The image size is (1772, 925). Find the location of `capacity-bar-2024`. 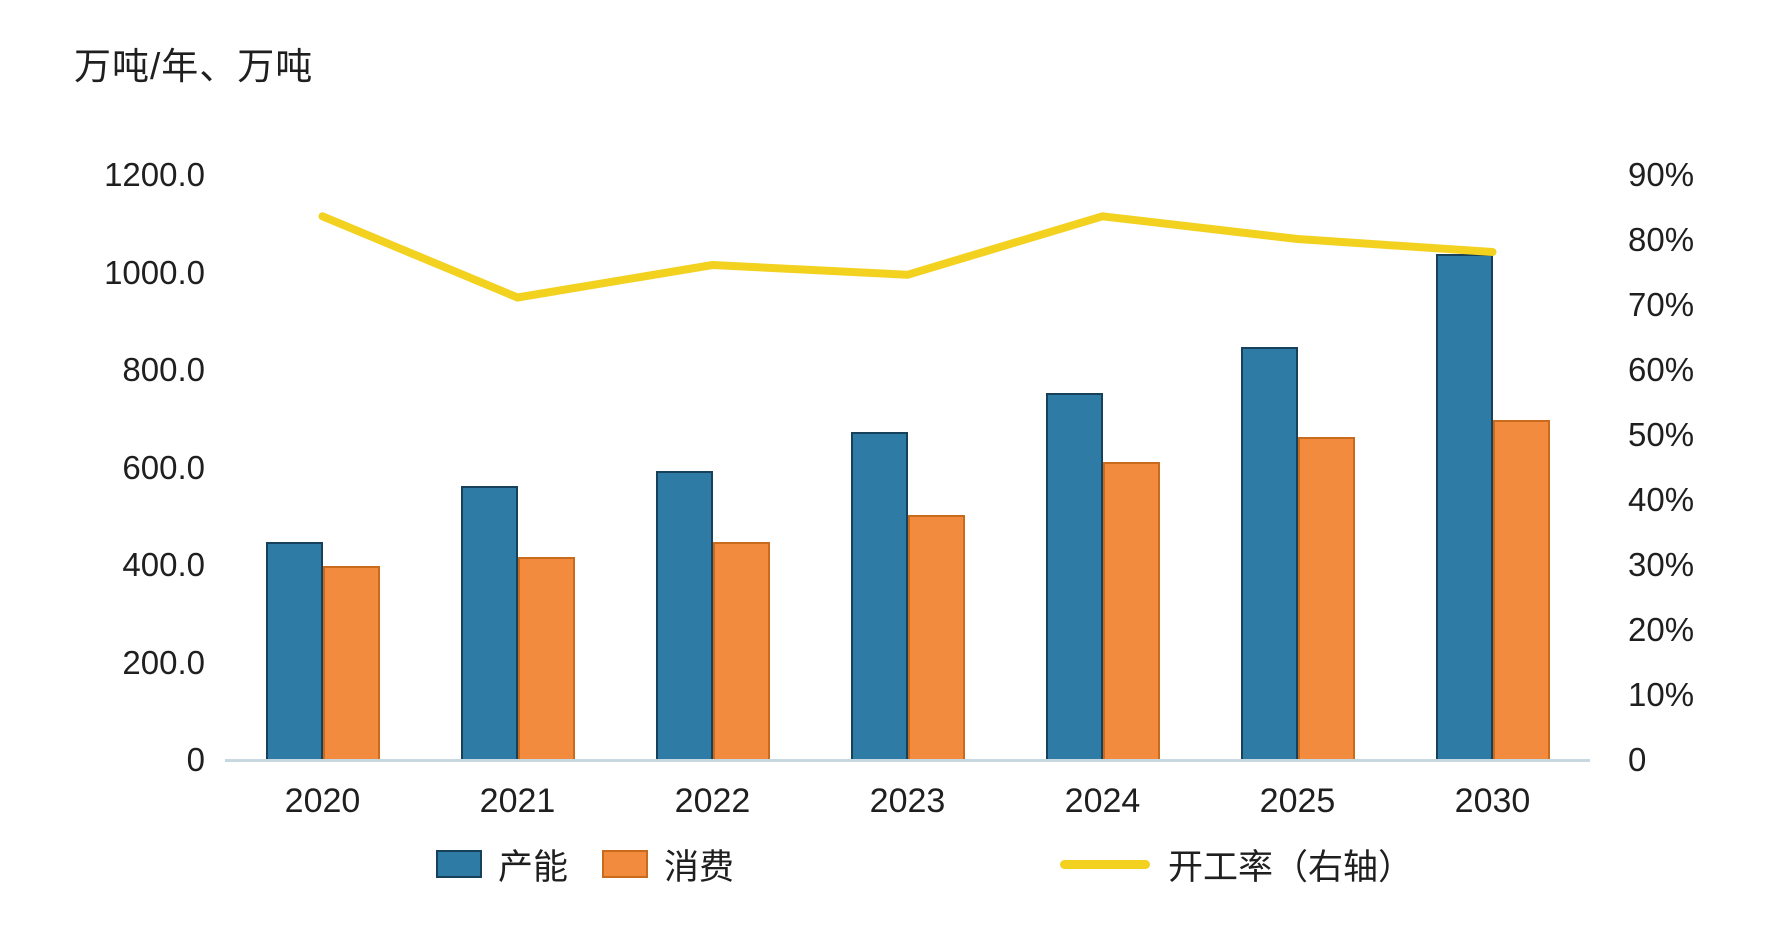

capacity-bar-2024 is located at coordinates (1074, 576).